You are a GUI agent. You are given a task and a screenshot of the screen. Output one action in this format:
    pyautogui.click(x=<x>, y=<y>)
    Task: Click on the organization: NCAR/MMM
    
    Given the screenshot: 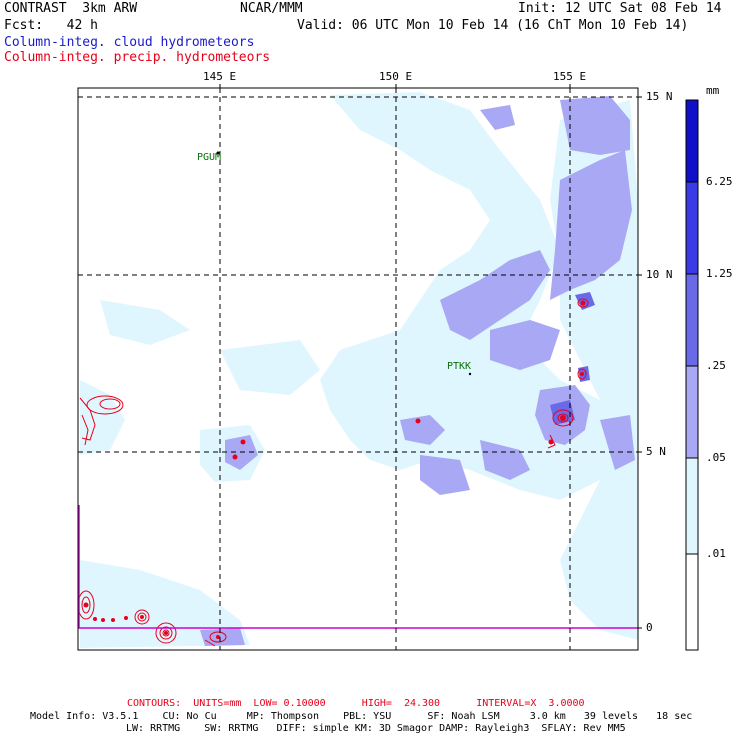 What is the action you would take?
    pyautogui.click(x=271, y=8)
    